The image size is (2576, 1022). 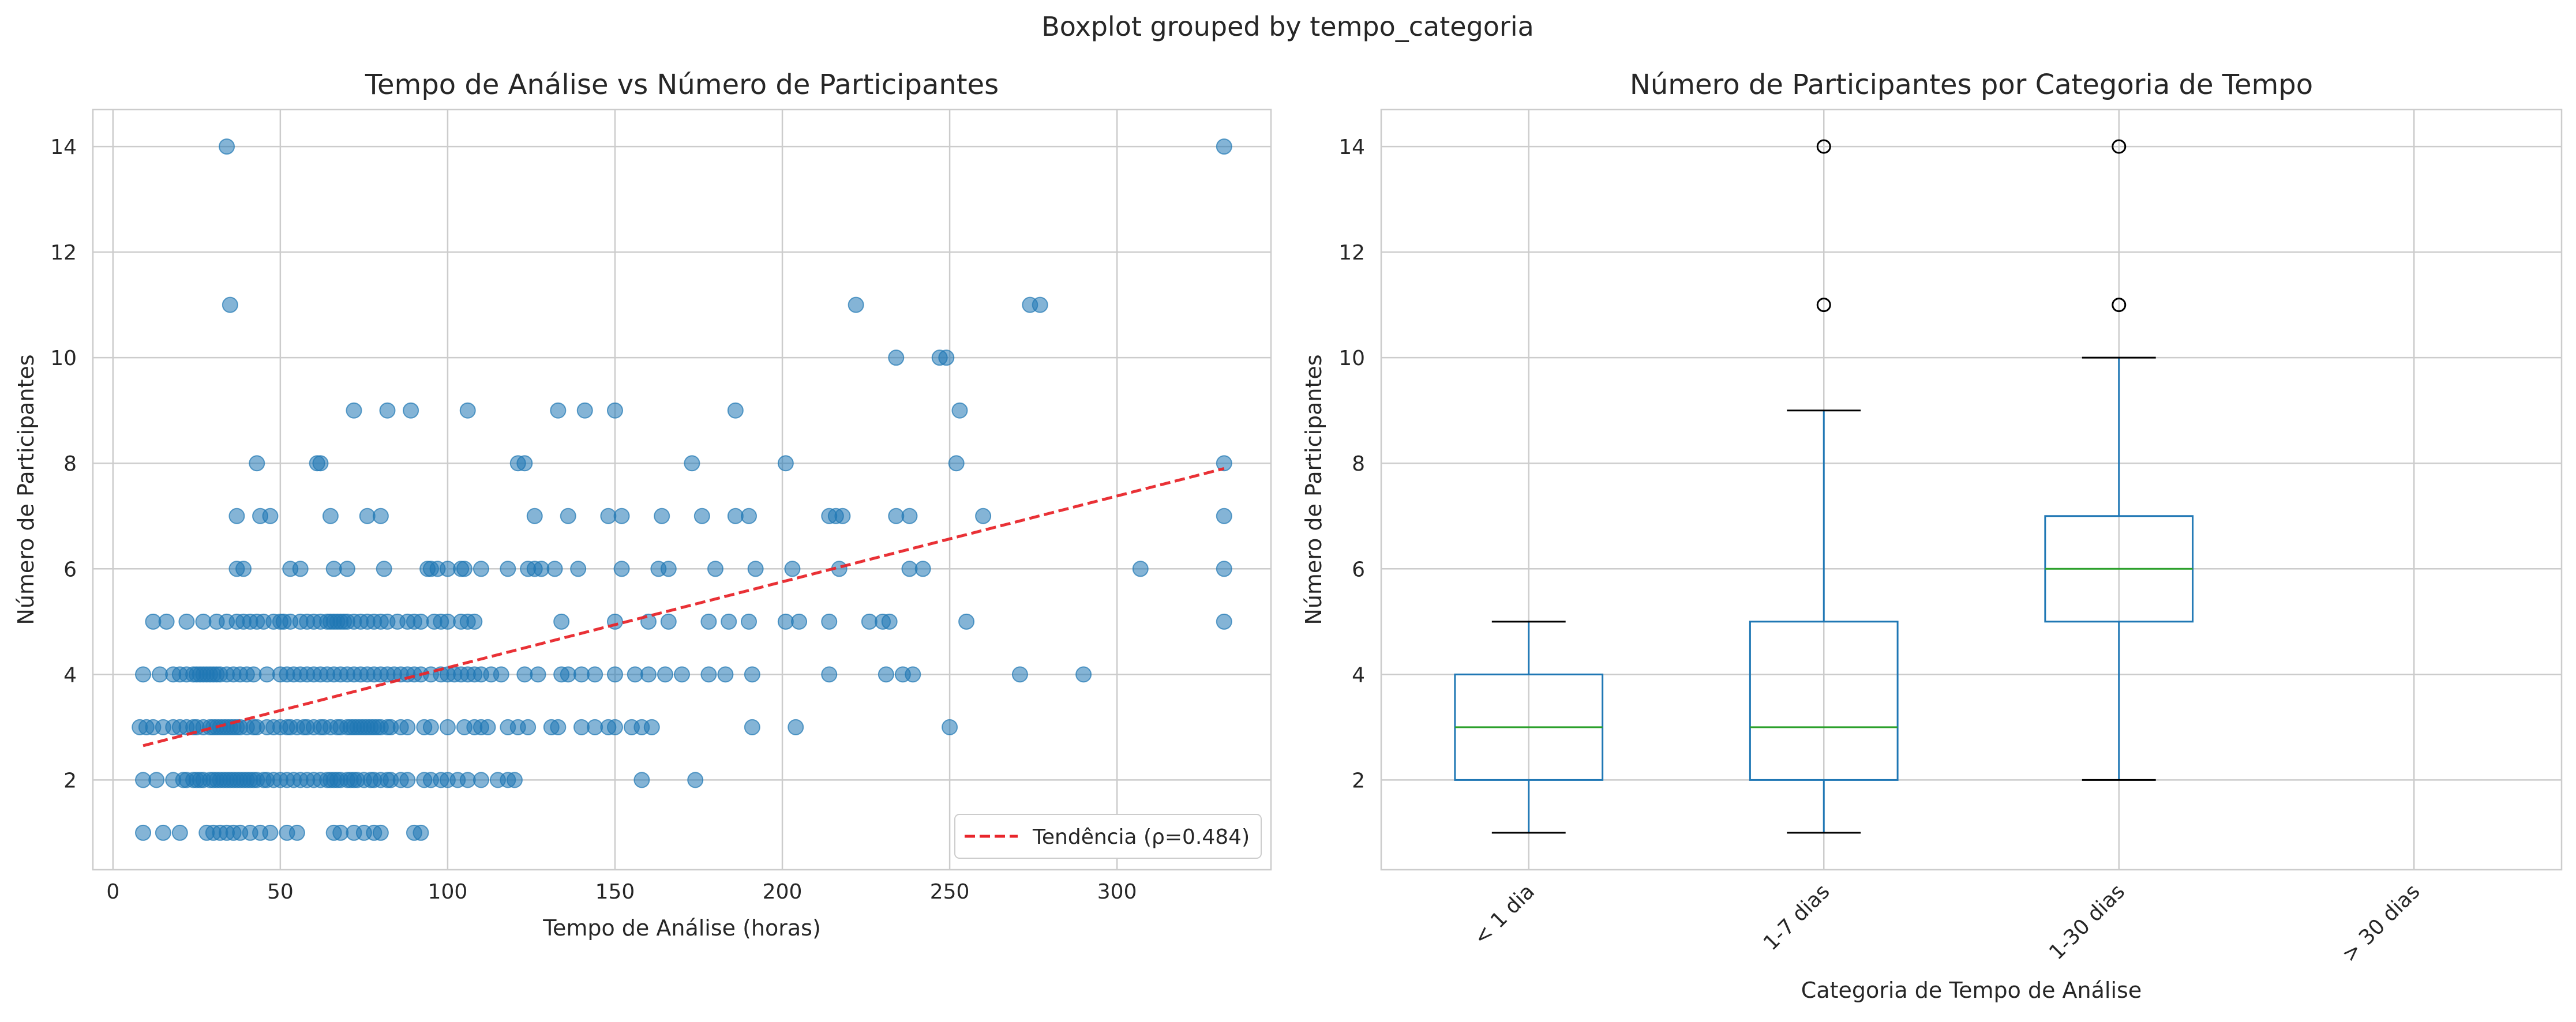 I want to click on scatter-xlabel: Tempo de Análise (horas), so click(x=681, y=928).